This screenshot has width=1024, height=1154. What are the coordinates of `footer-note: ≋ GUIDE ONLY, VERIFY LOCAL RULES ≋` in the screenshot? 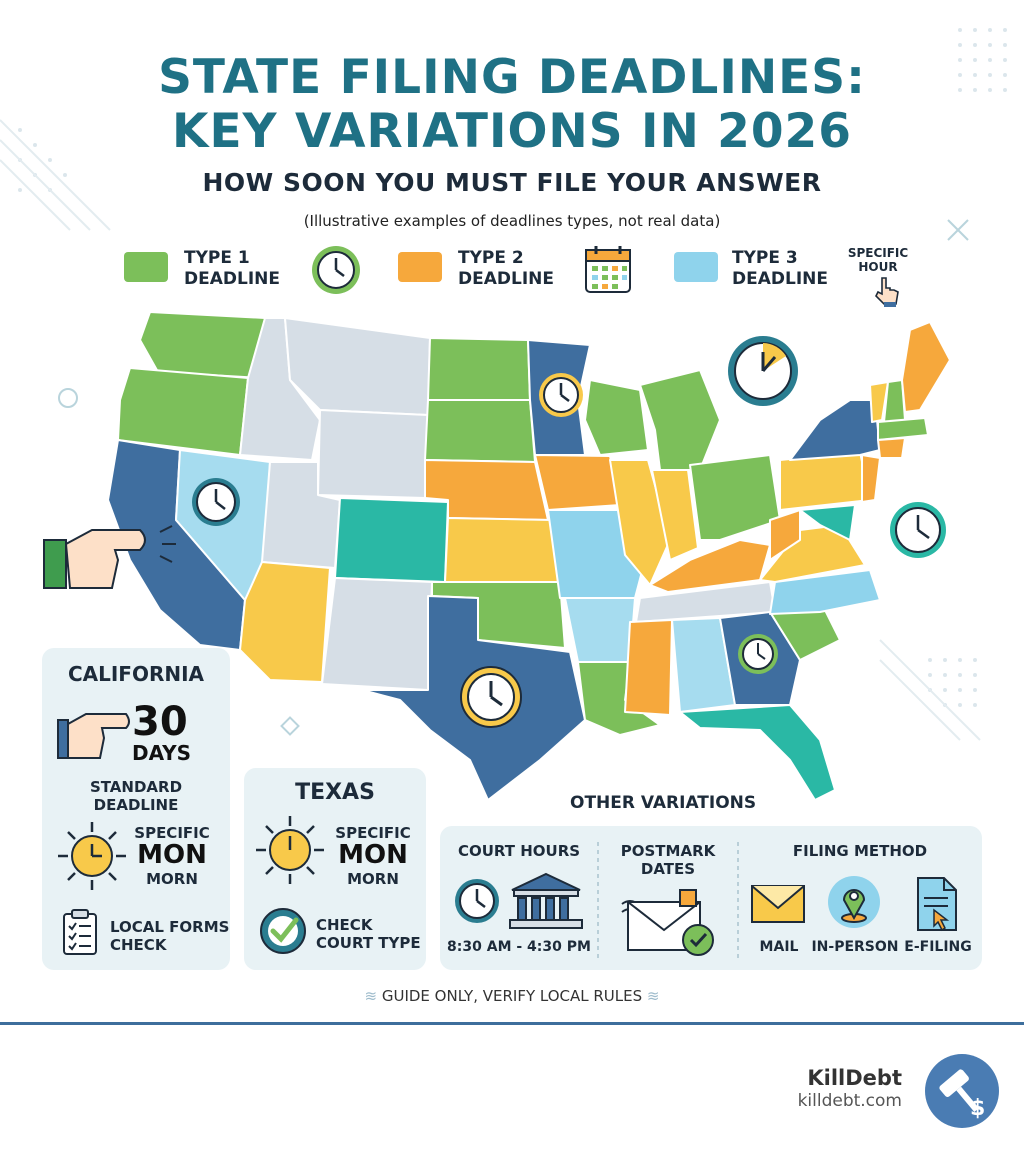 It's located at (512, 996).